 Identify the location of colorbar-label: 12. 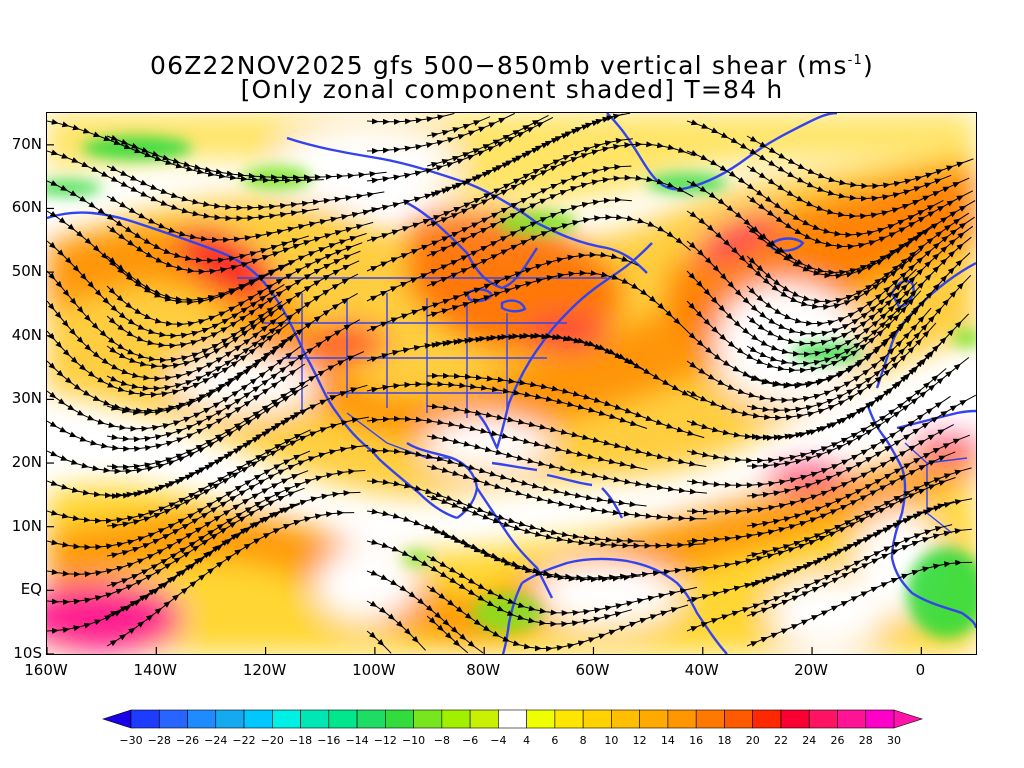
(640, 740).